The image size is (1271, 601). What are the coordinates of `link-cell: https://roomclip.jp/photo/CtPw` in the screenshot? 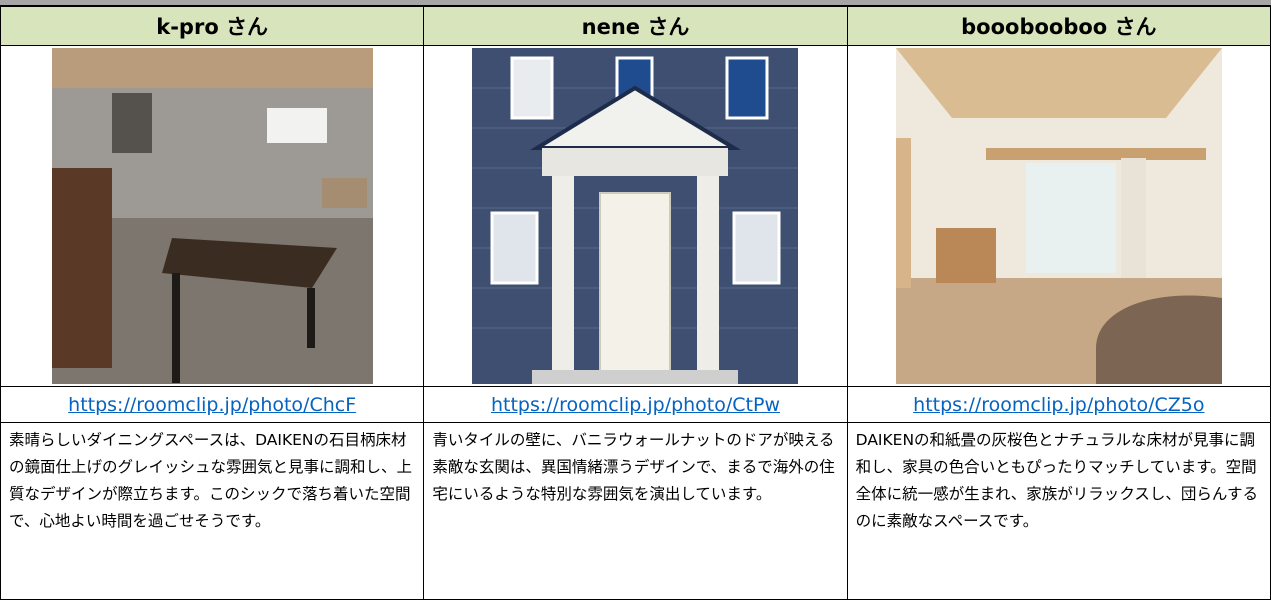 It's located at (635, 404).